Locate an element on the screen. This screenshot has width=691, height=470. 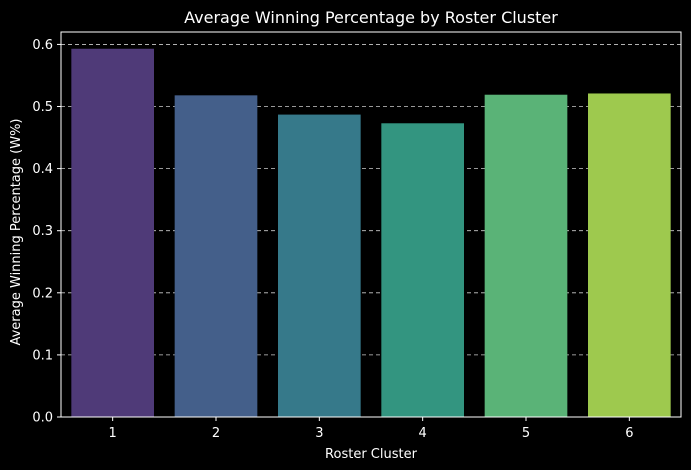
x-tick-label: 6 is located at coordinates (629, 433).